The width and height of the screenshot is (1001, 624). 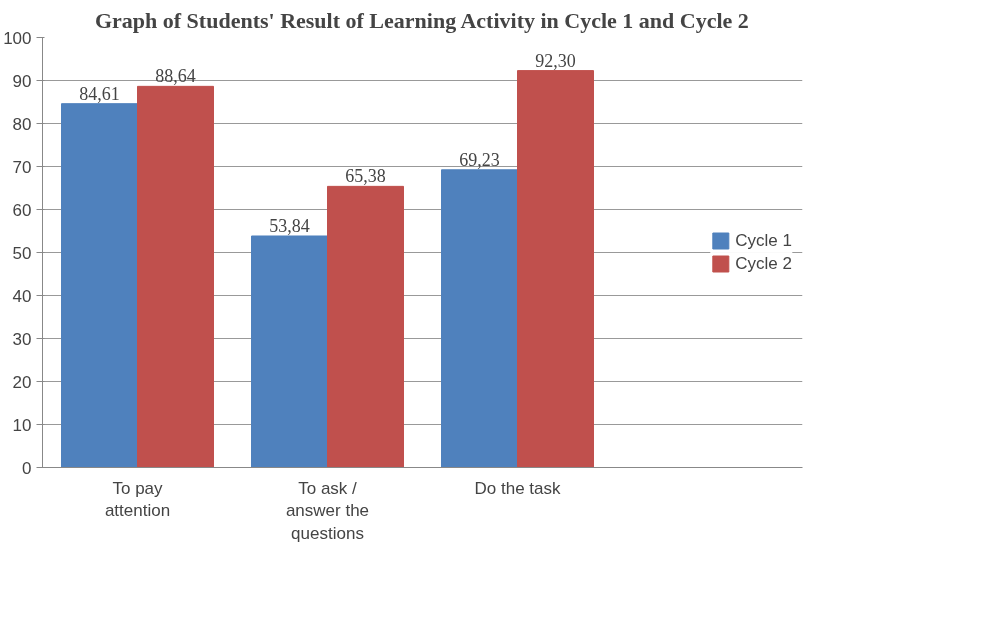 I want to click on legend-label: Cycle 2, so click(x=763, y=263).